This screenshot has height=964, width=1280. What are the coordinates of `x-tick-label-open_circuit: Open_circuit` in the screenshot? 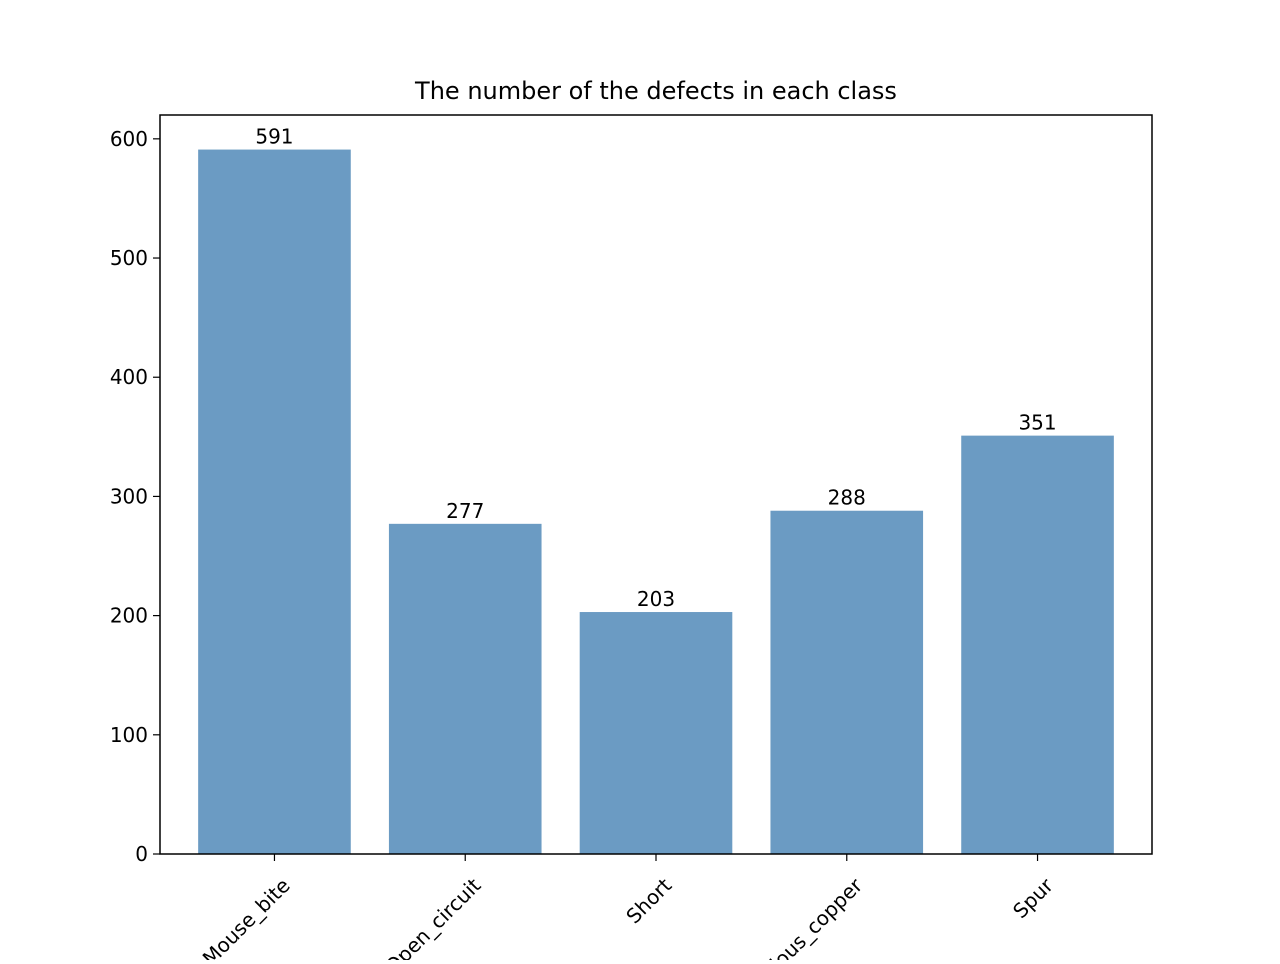 It's located at (432, 916).